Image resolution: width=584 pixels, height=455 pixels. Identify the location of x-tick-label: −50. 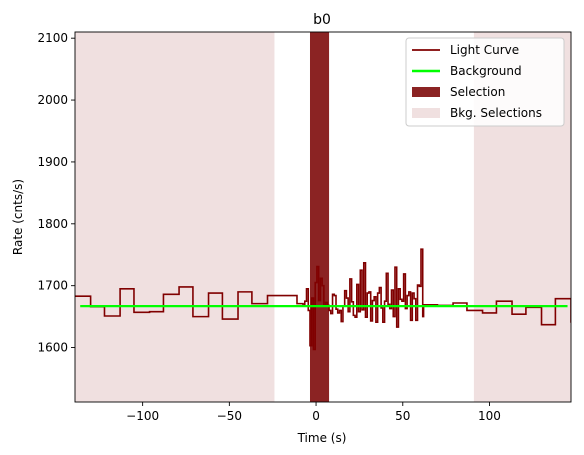
(229, 416).